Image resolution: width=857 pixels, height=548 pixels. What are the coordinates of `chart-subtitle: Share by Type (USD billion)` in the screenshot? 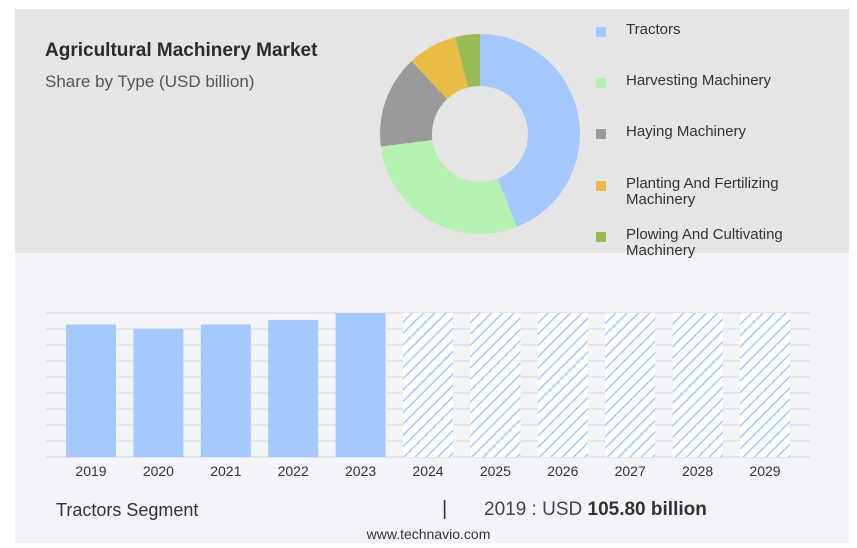 It's located at (150, 81).